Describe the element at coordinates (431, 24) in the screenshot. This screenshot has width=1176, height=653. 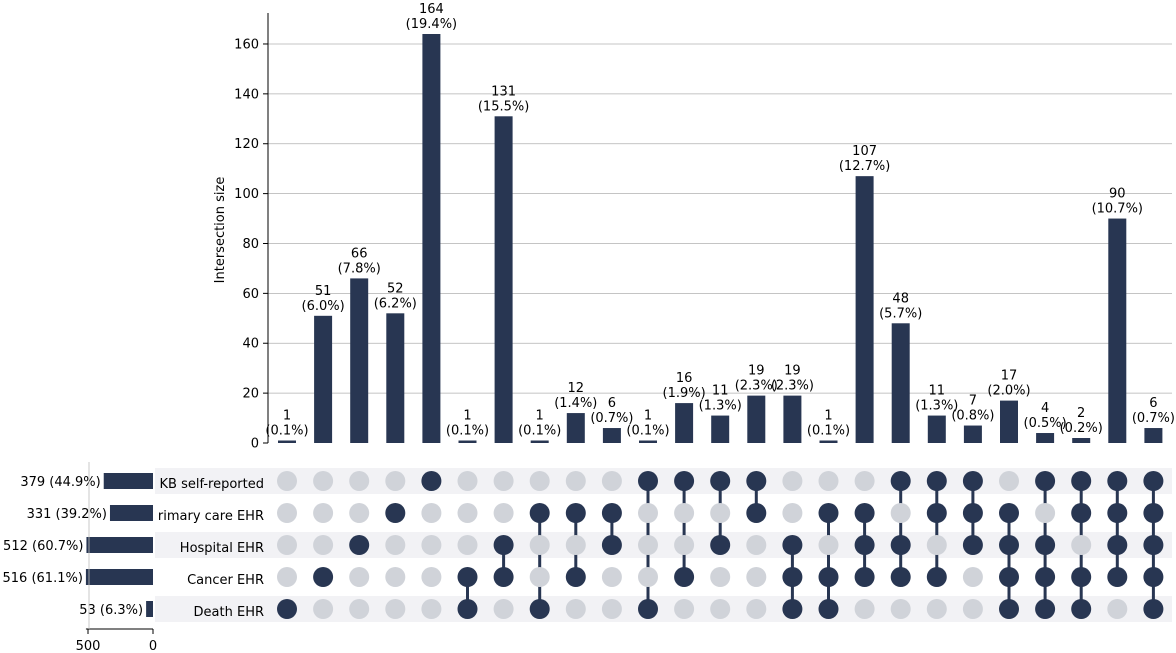
I see `bar-percent-label: (19.4%)` at that location.